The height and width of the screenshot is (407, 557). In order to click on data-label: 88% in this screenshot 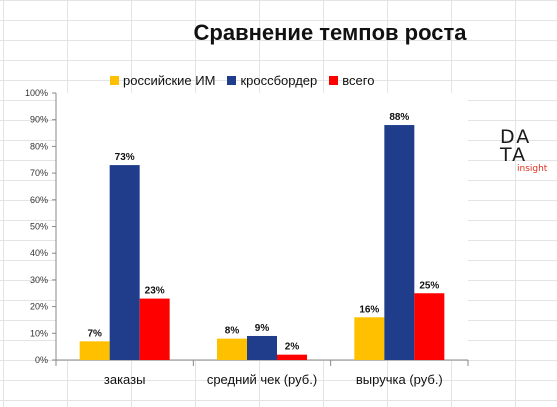, I will do `click(399, 117)`.